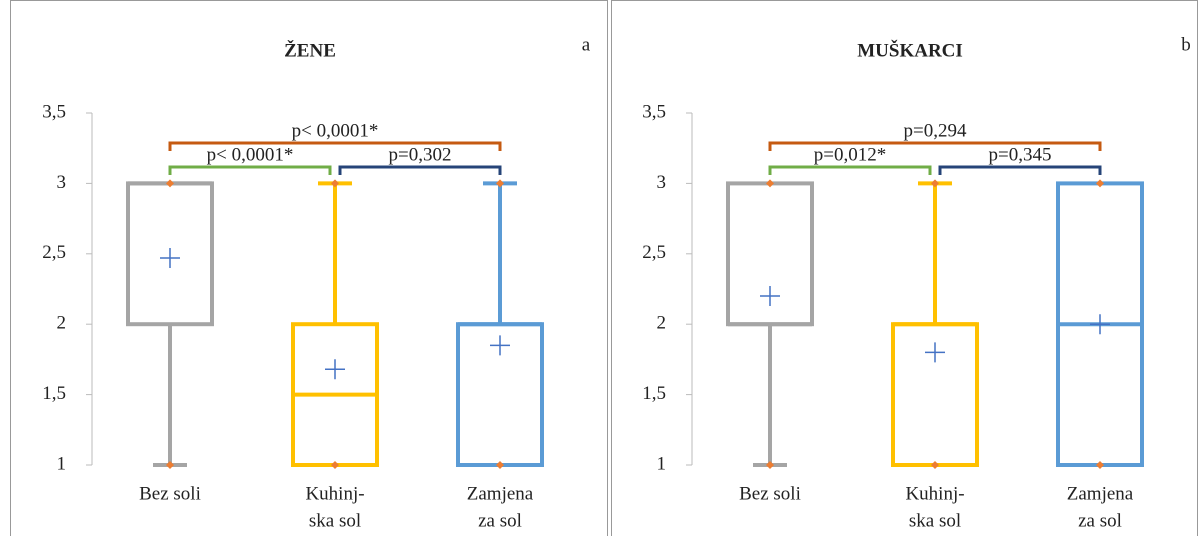  What do you see at coordinates (1020, 154) in the screenshot?
I see `annotation: p=0,345` at bounding box center [1020, 154].